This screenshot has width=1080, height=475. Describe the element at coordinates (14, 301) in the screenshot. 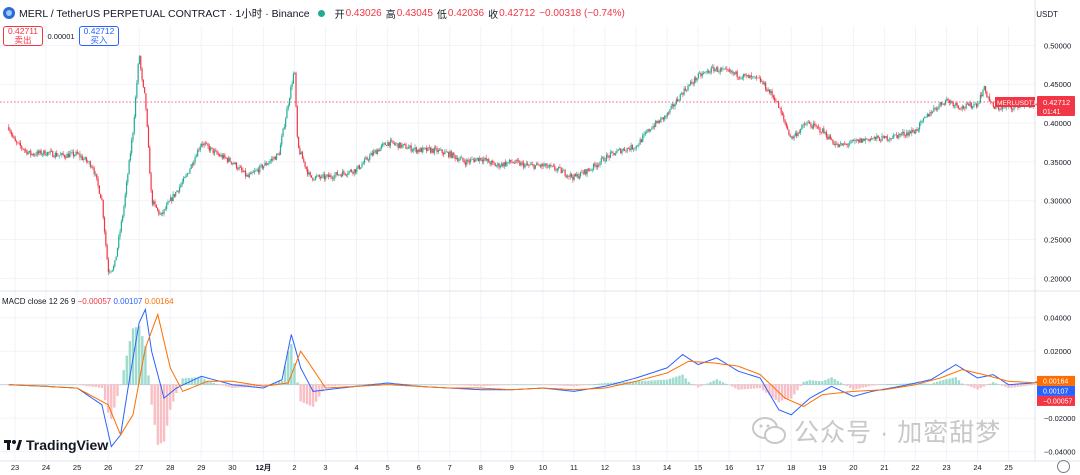

I see `macd-name: MACD` at that location.